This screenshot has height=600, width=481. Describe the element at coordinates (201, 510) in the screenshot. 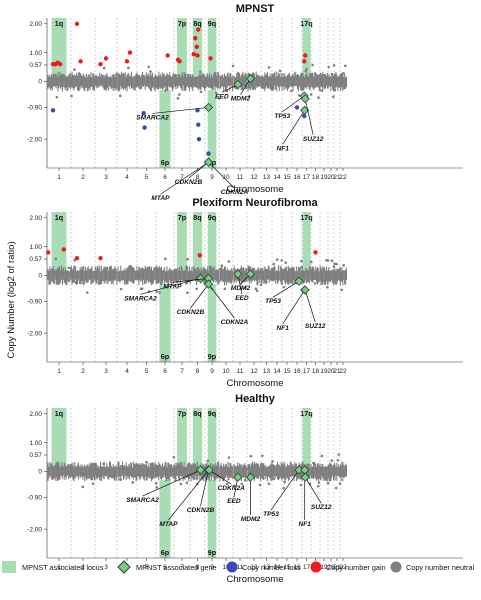

I see `gene-label: CDKN2B` at that location.